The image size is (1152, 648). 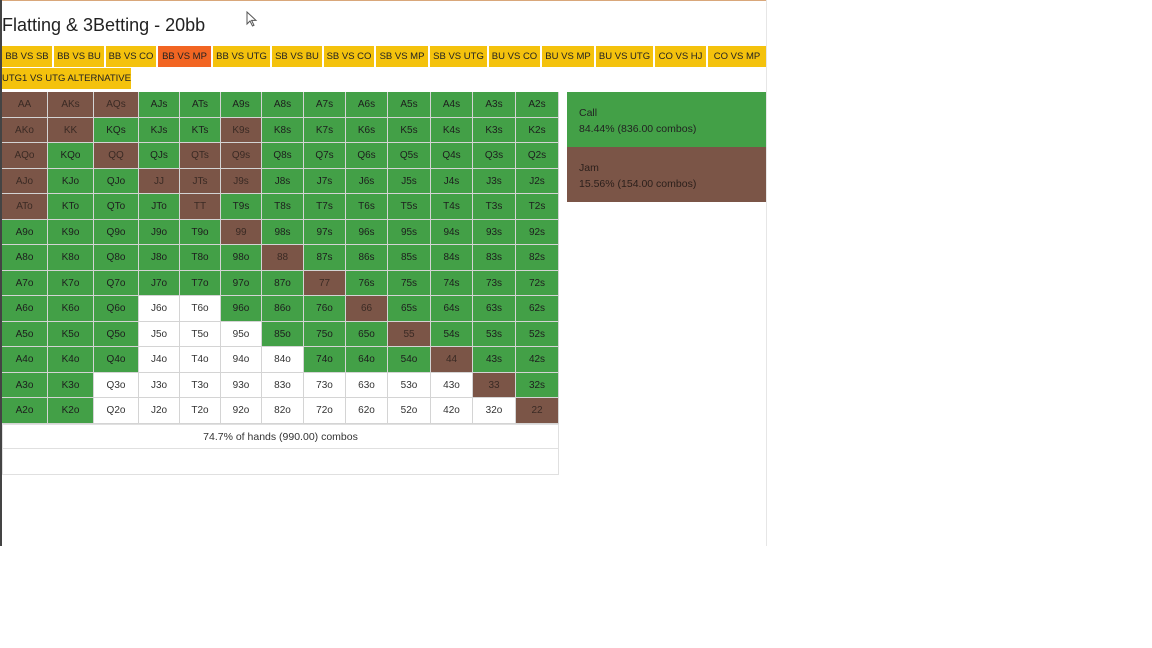 What do you see at coordinates (25, 360) in the screenshot?
I see `hand-cell: A4o` at bounding box center [25, 360].